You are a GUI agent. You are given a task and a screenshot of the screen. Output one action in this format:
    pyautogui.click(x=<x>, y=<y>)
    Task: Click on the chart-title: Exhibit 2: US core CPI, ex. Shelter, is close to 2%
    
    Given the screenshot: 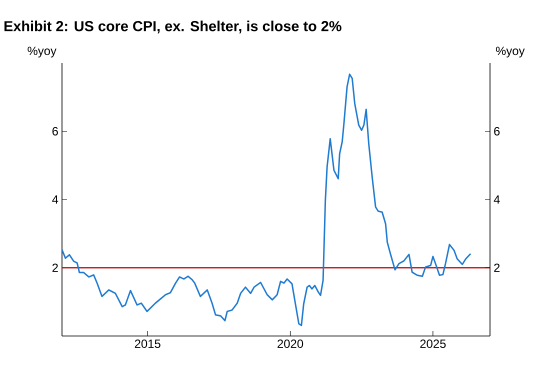 What is the action you would take?
    pyautogui.click(x=173, y=27)
    